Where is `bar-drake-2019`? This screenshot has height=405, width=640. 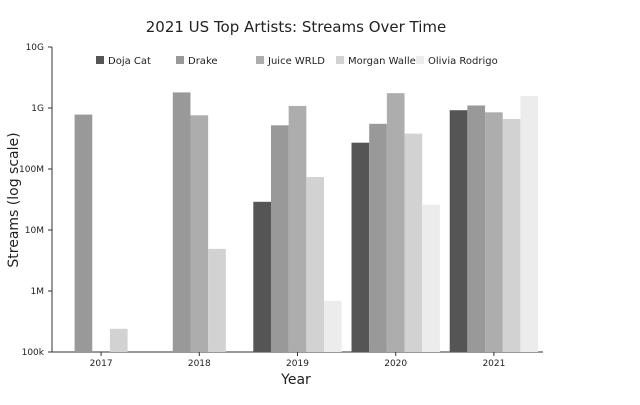
bar-drake-2019 is located at coordinates (279, 239).